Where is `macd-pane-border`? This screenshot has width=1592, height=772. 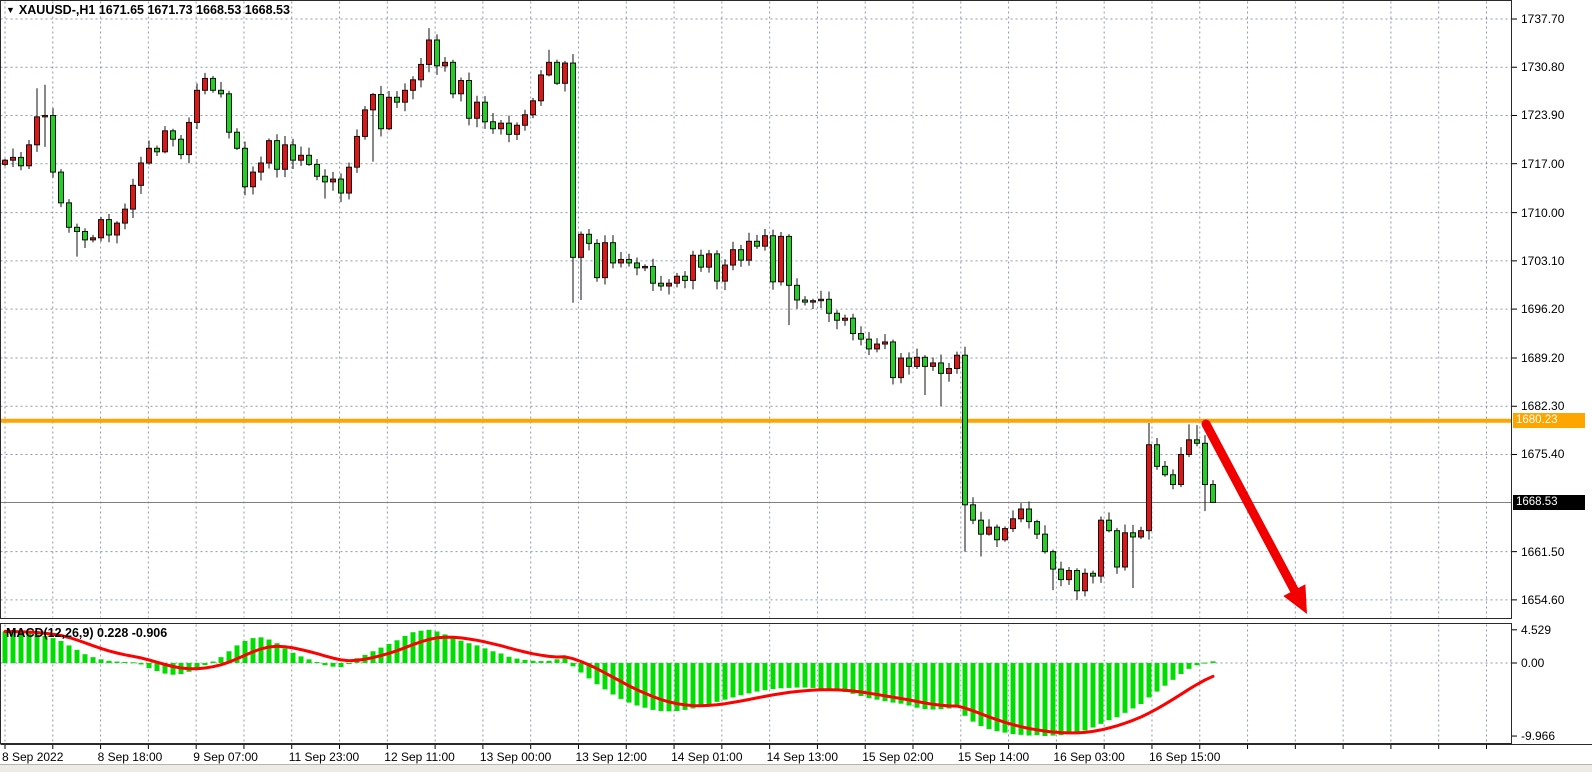 macd-pane-border is located at coordinates (756, 683).